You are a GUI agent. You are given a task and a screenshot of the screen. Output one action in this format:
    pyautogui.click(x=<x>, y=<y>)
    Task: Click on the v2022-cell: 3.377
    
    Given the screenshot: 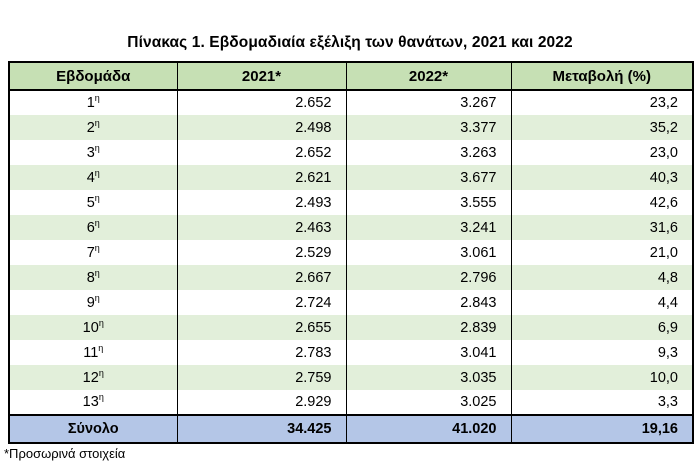 What is the action you would take?
    pyautogui.click(x=428, y=127)
    